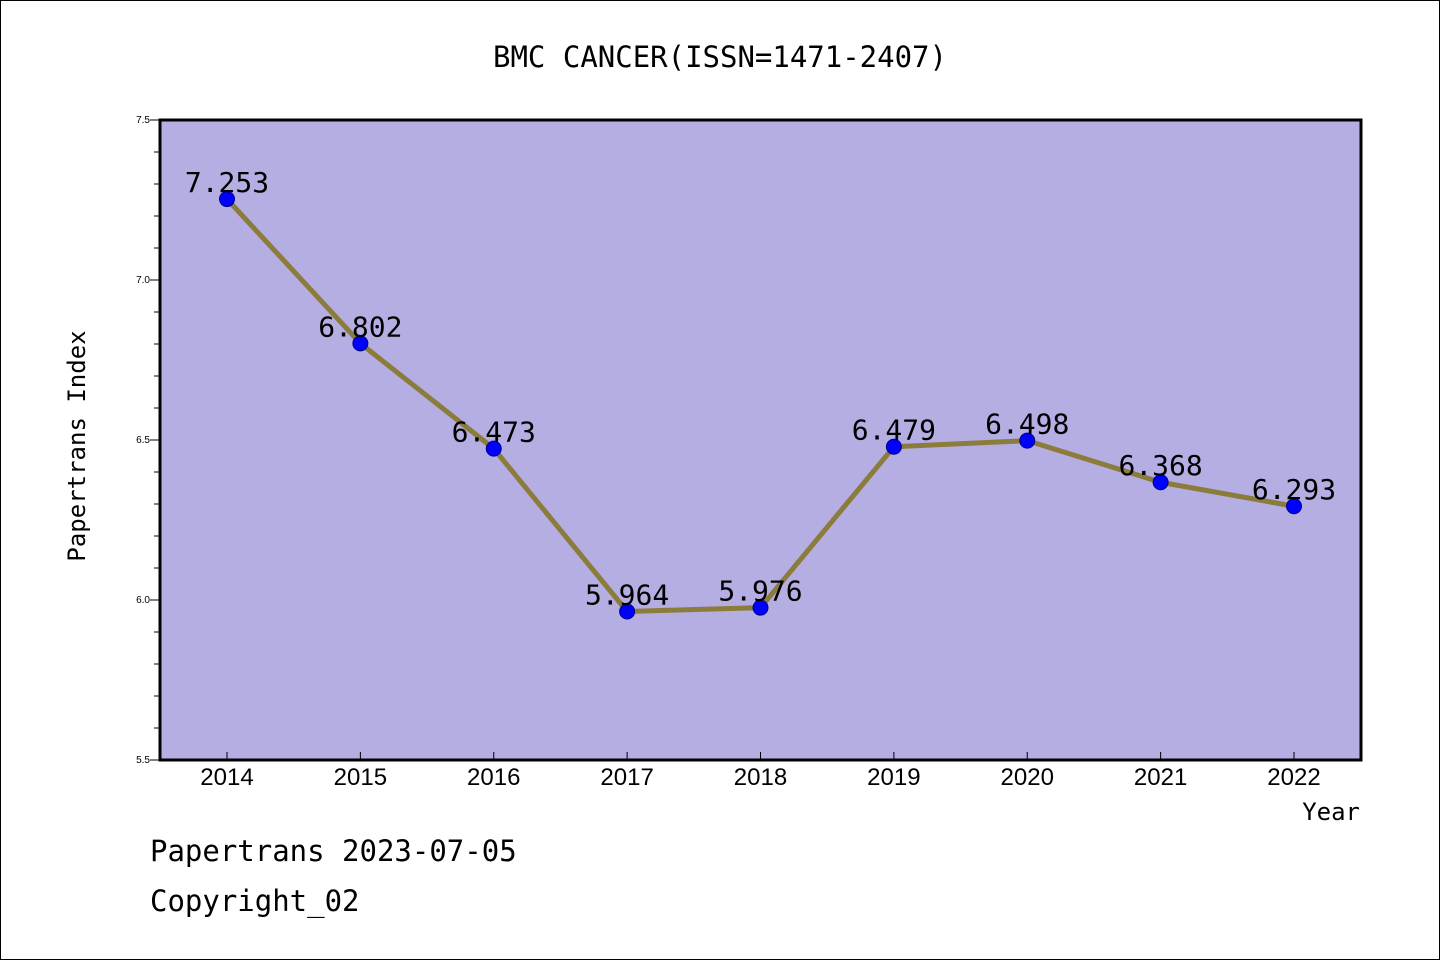 The width and height of the screenshot is (1440, 960). What do you see at coordinates (360, 326) in the screenshot?
I see `data-label: 6.802` at bounding box center [360, 326].